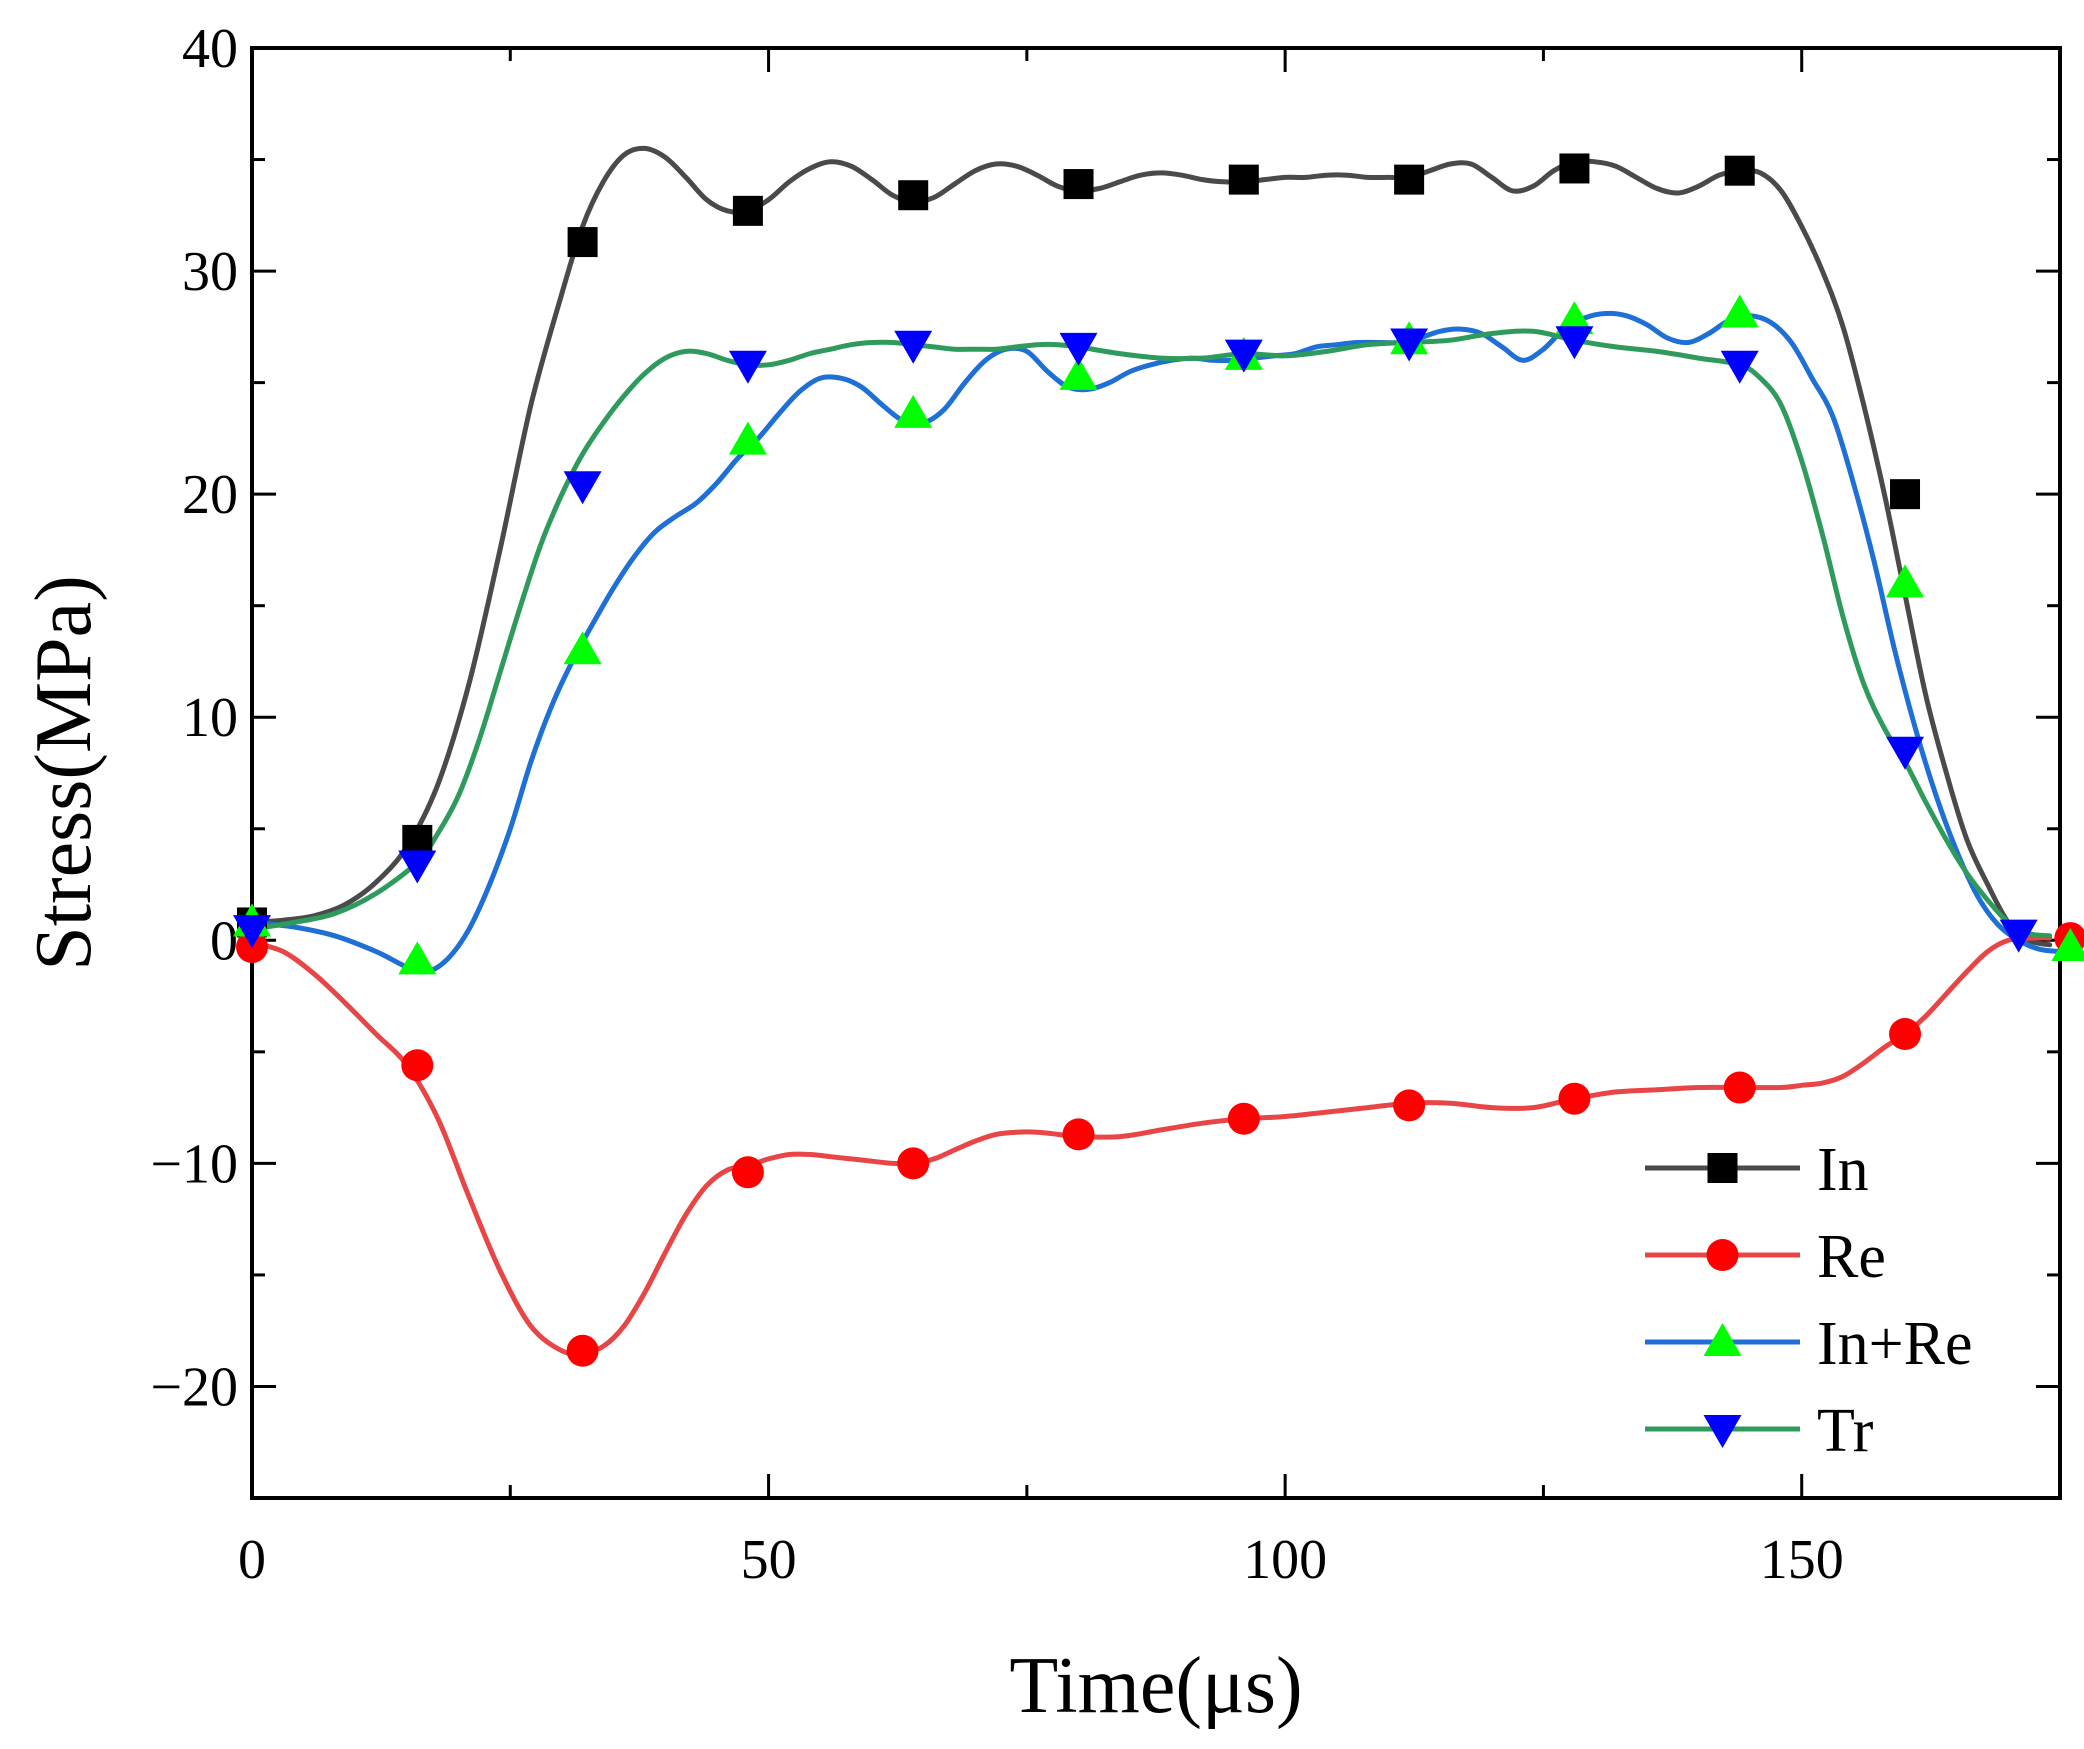  I want to click on y-tick-label: 0, so click(224, 941).